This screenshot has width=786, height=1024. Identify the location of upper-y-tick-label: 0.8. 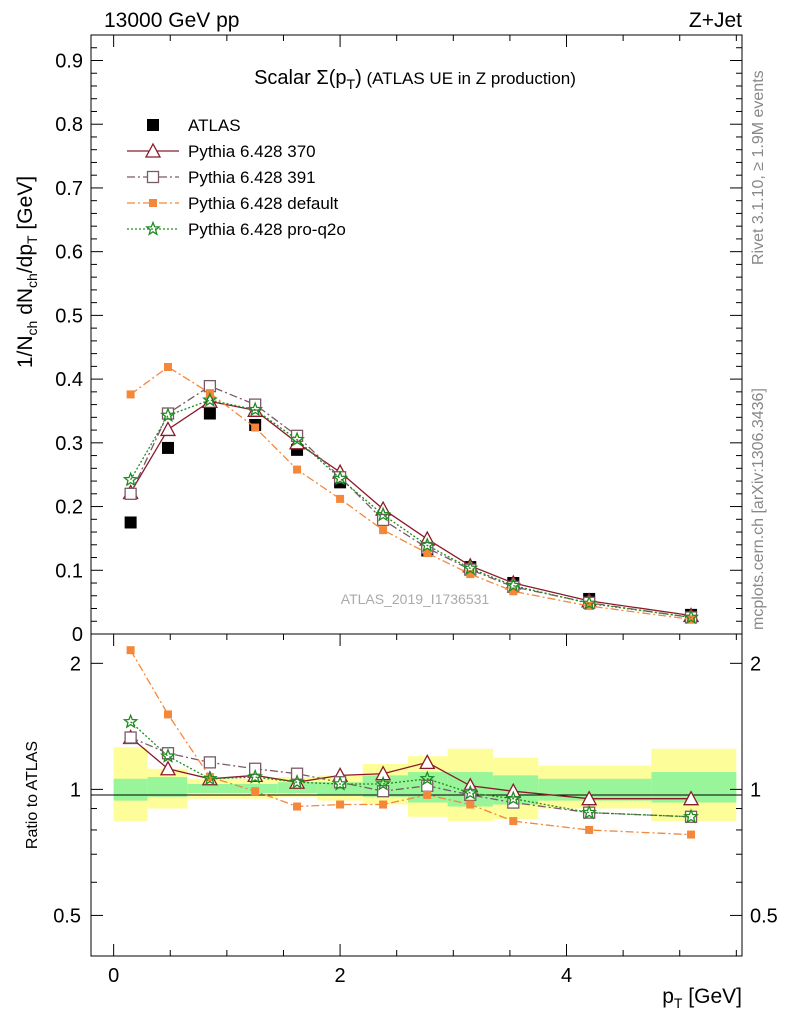
(69, 125).